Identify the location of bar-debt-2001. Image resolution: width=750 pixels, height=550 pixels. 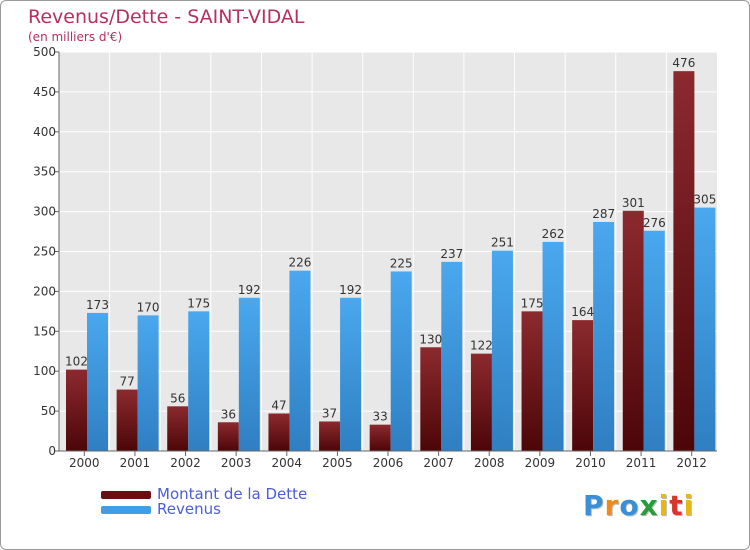
(127, 420).